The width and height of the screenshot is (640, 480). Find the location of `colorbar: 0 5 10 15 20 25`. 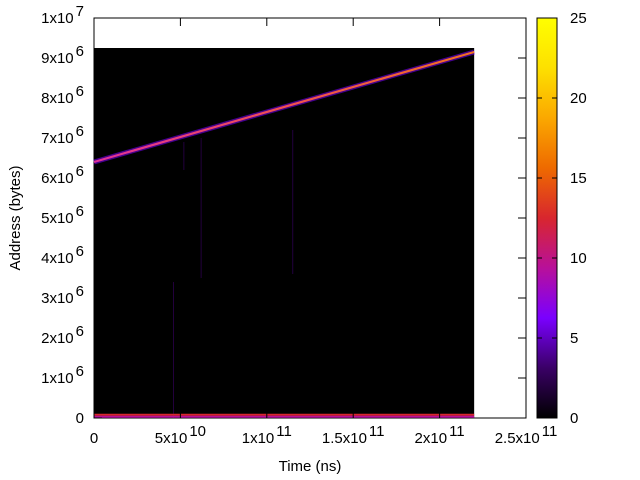

colorbar: 0 5 10 15 20 25 is located at coordinates (561, 218).